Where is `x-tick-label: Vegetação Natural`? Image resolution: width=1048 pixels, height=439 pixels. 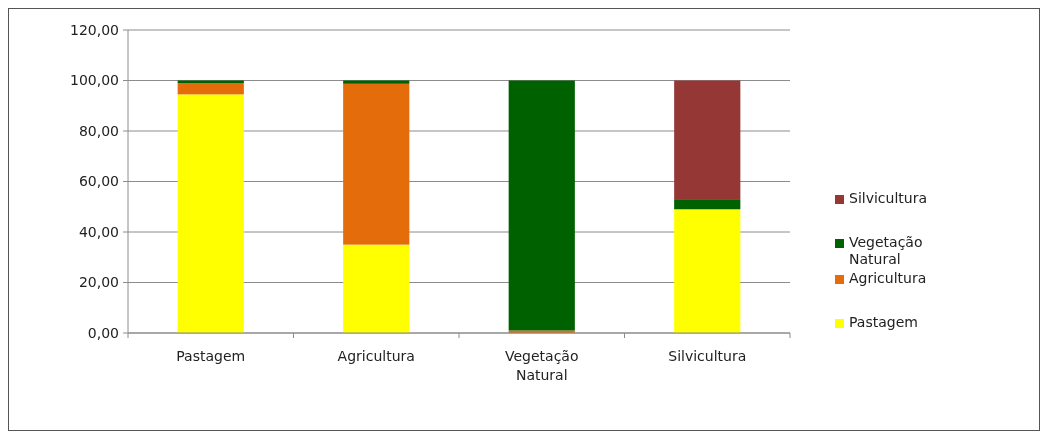
x-tick-label: Vegetação Natural is located at coordinates (541, 365).